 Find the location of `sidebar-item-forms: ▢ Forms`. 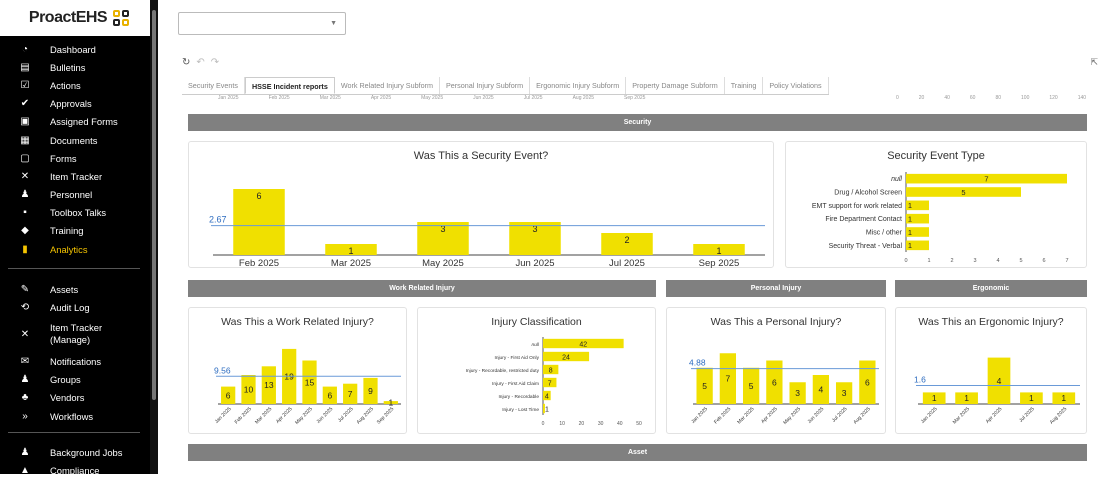

sidebar-item-forms: ▢ Forms is located at coordinates (75, 158).